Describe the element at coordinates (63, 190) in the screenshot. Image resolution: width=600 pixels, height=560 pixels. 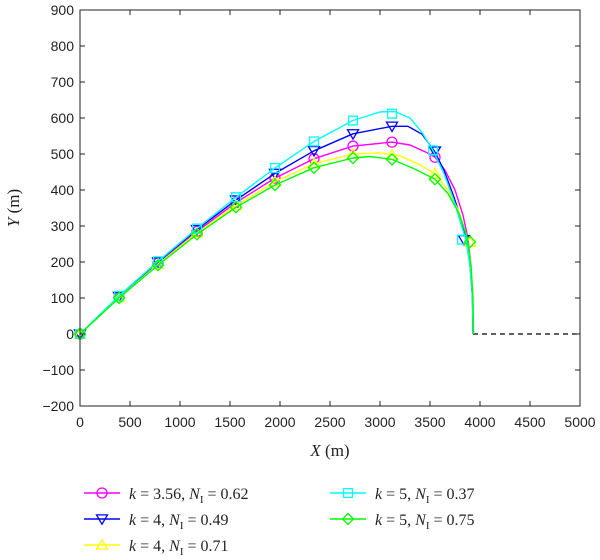
I see `y-tick-label: 400` at that location.